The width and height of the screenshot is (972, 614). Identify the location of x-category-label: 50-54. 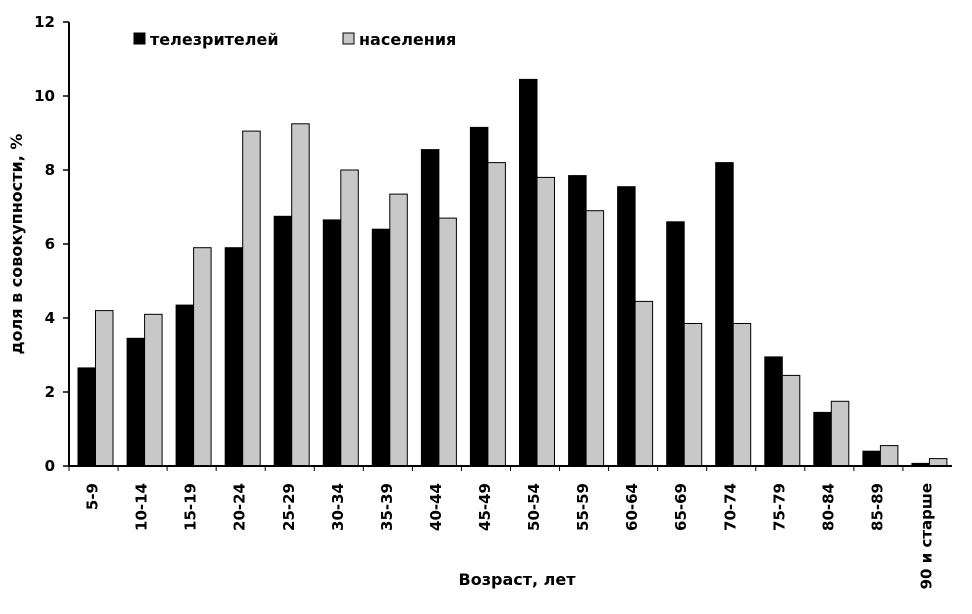
(534, 507).